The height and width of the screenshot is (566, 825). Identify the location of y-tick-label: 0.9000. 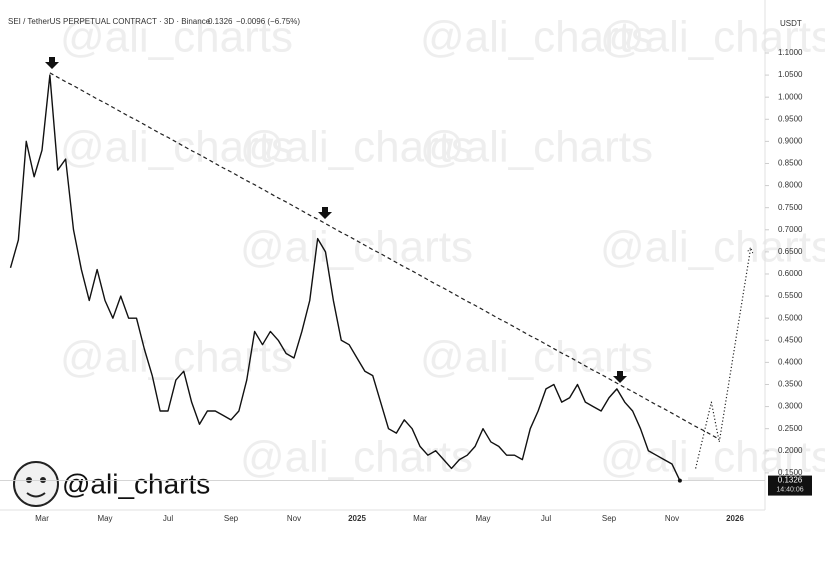
(790, 140).